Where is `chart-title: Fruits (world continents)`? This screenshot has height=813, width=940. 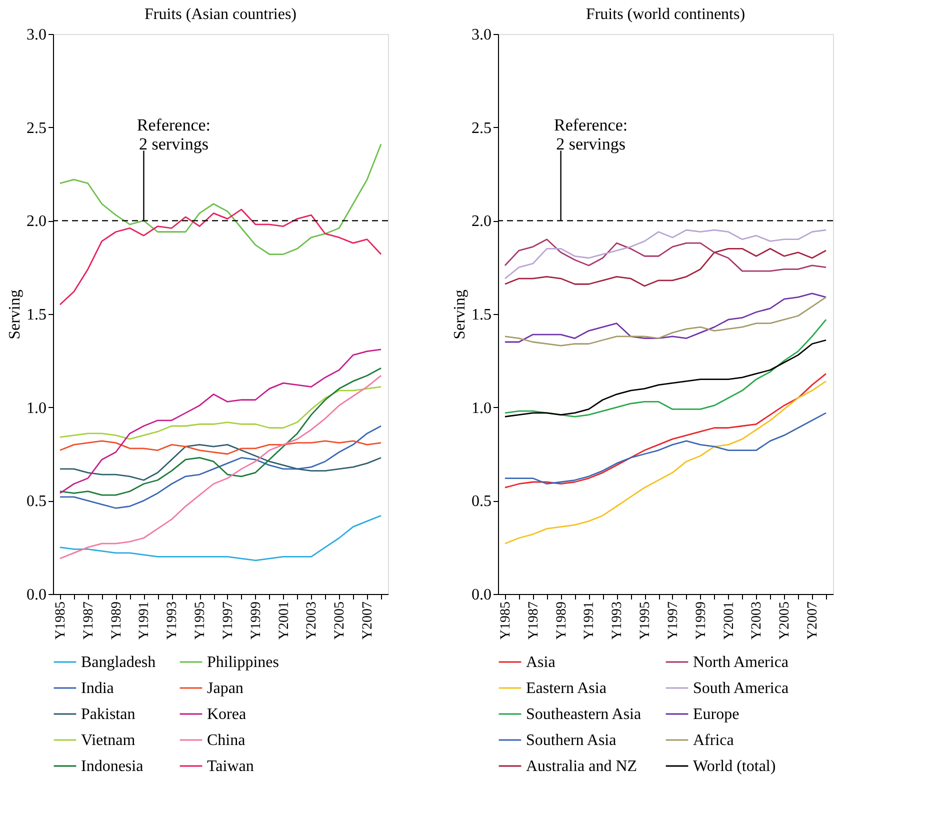 chart-title: Fruits (world continents) is located at coordinates (666, 14).